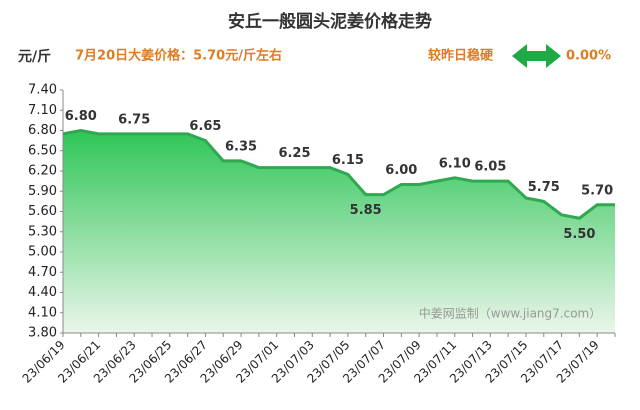 Image resolution: width=640 pixels, height=410 pixels. I want to click on data-label: 5.70, so click(597, 190).